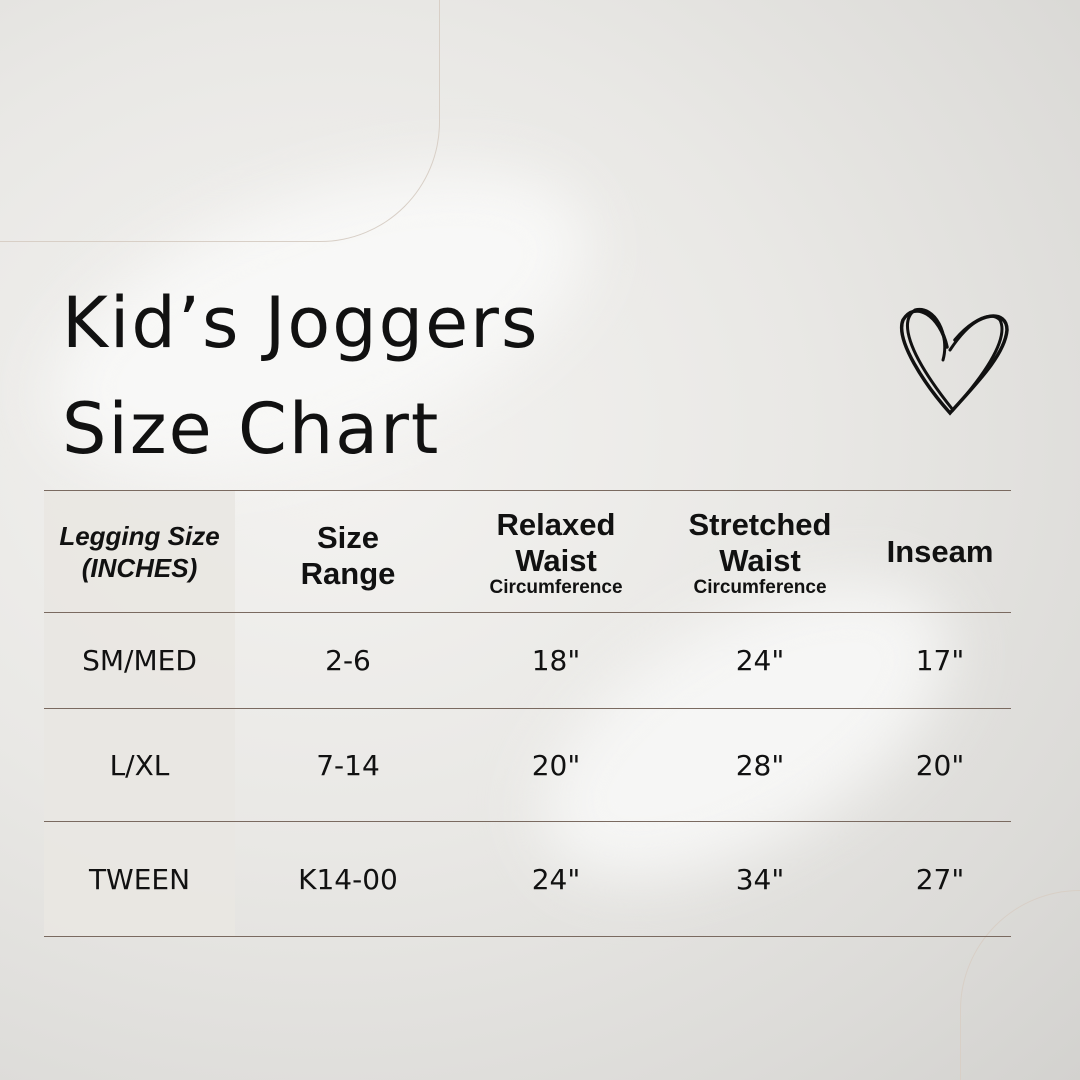 The width and height of the screenshot is (1080, 1080). I want to click on cell-size-range: 7-14, so click(348, 765).